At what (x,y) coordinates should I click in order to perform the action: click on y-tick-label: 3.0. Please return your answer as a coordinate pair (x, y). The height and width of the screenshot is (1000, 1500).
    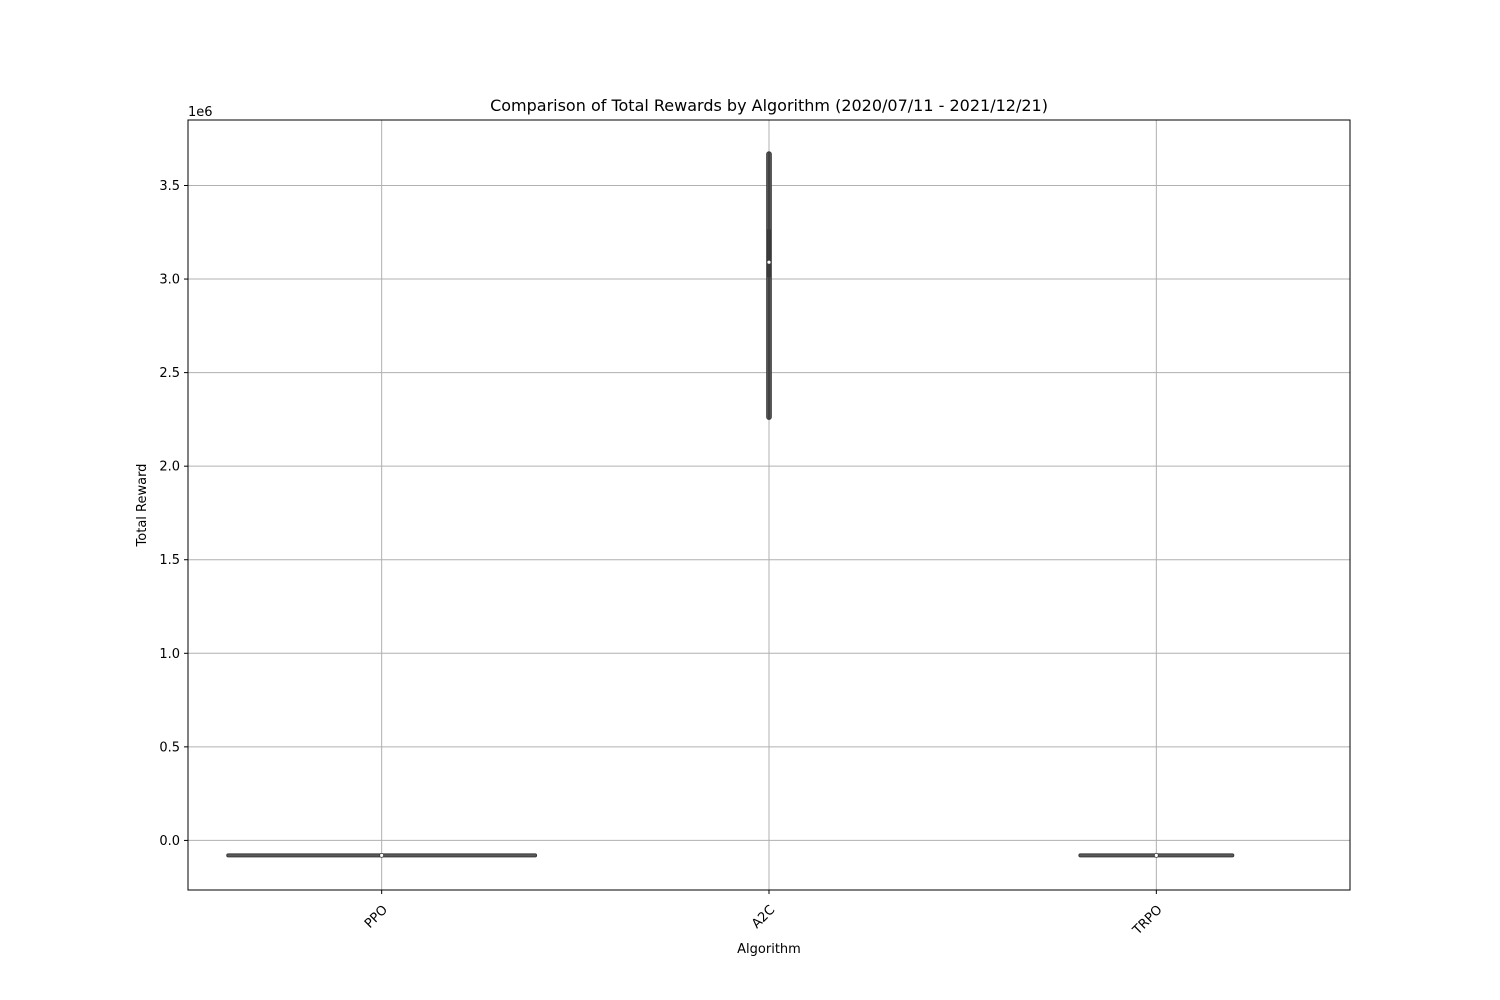
    Looking at the image, I should click on (169, 280).